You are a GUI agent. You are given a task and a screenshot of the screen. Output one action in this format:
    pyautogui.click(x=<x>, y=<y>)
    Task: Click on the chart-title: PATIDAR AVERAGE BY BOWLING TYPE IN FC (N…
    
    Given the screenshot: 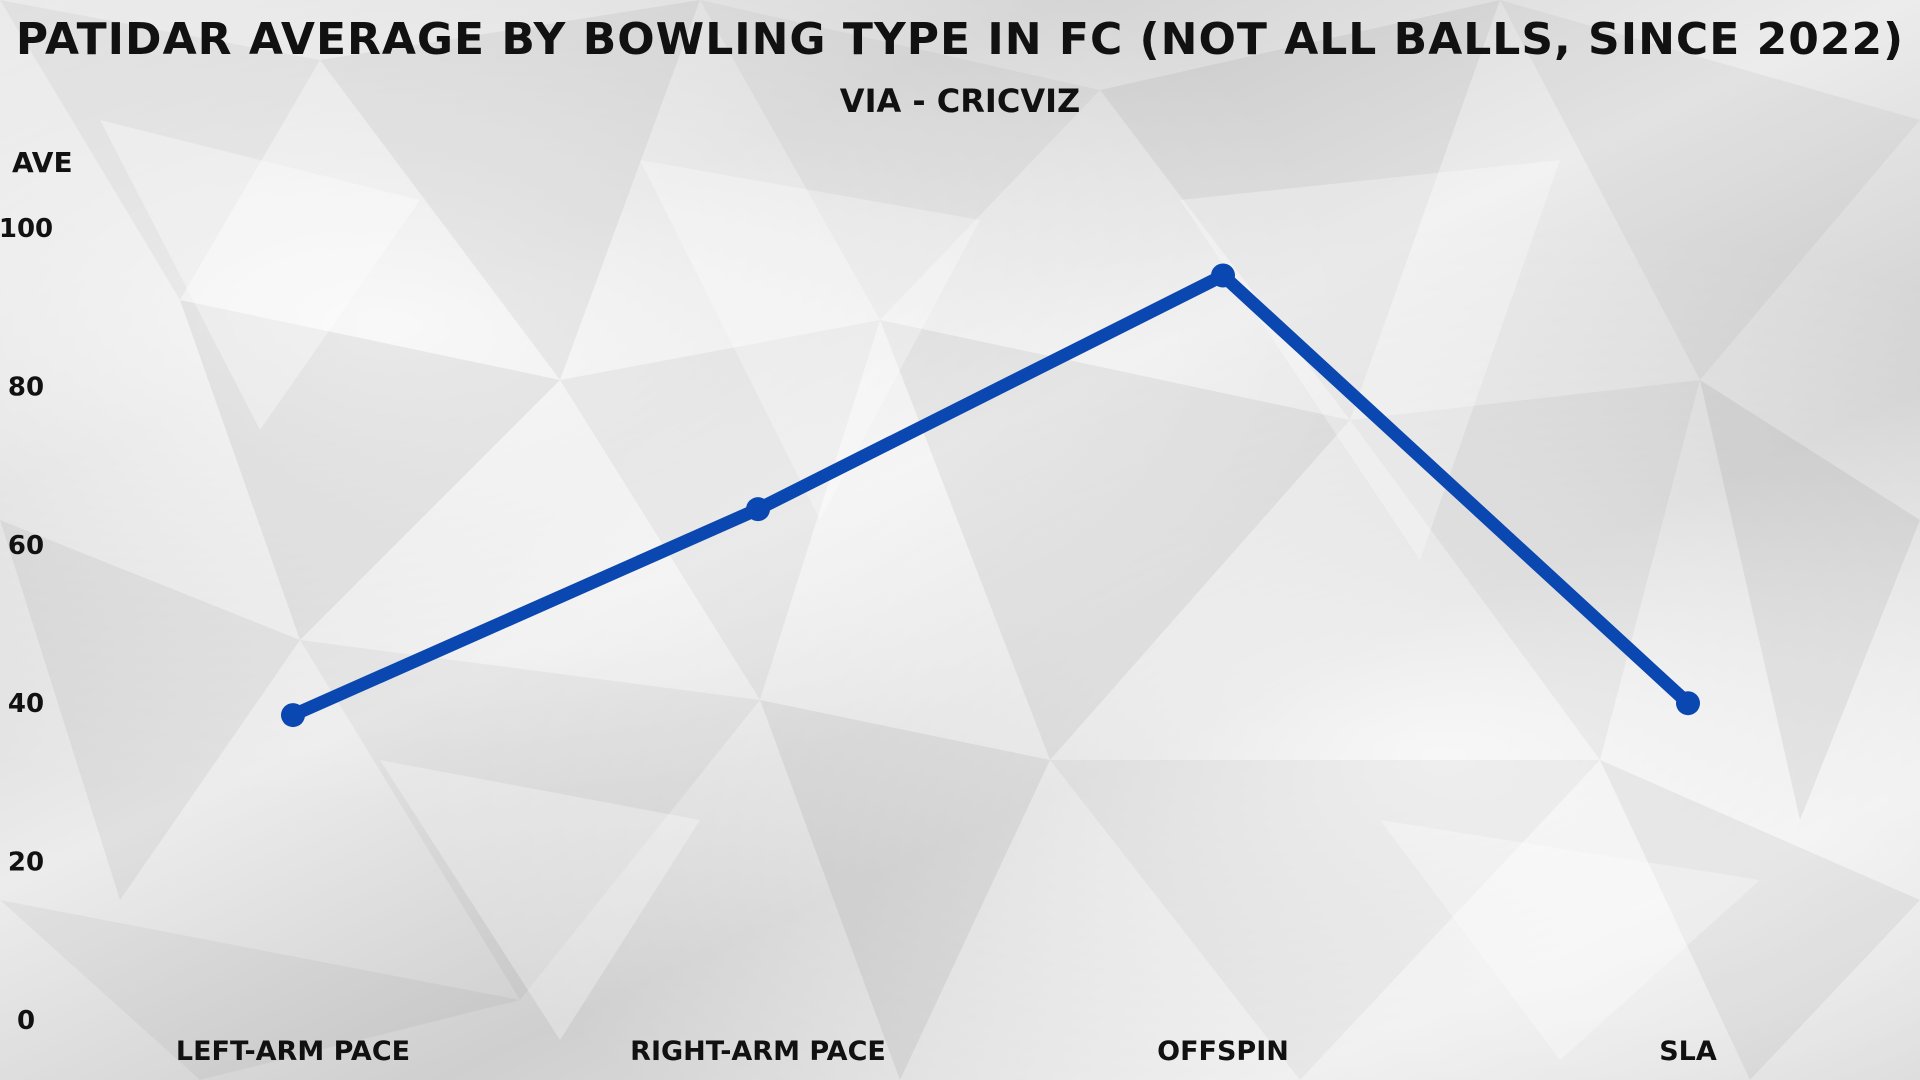 What is the action you would take?
    pyautogui.click(x=960, y=39)
    